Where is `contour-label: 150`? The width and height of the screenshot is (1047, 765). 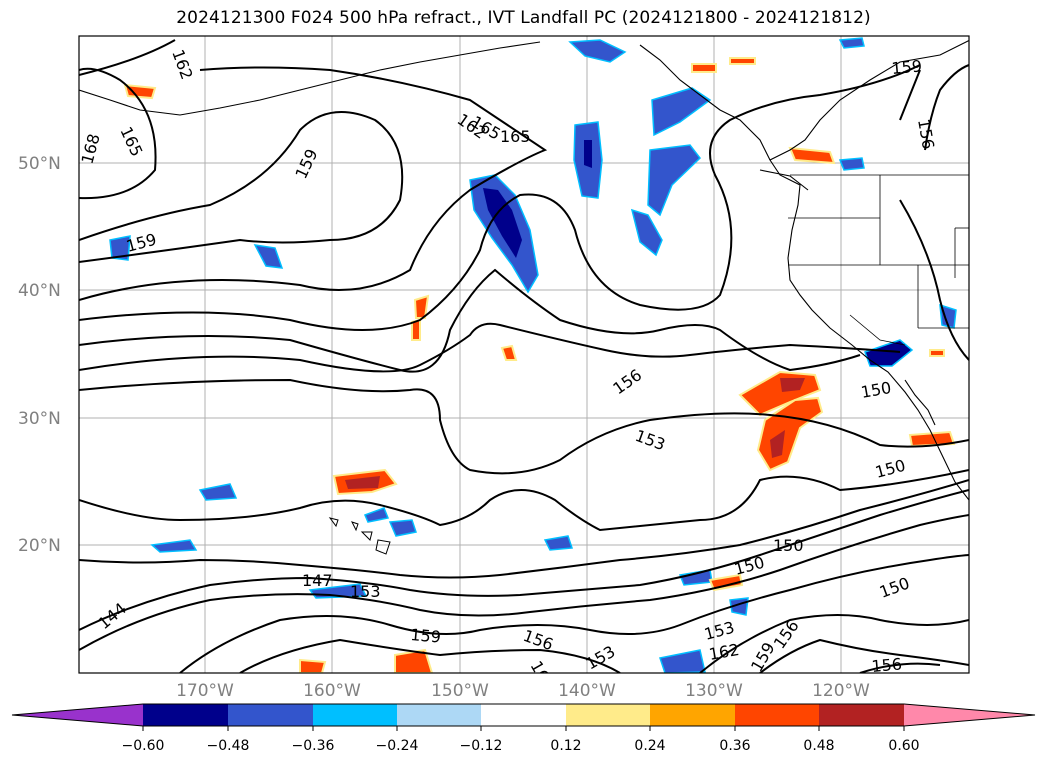
contour-label: 150 is located at coordinates (788, 545).